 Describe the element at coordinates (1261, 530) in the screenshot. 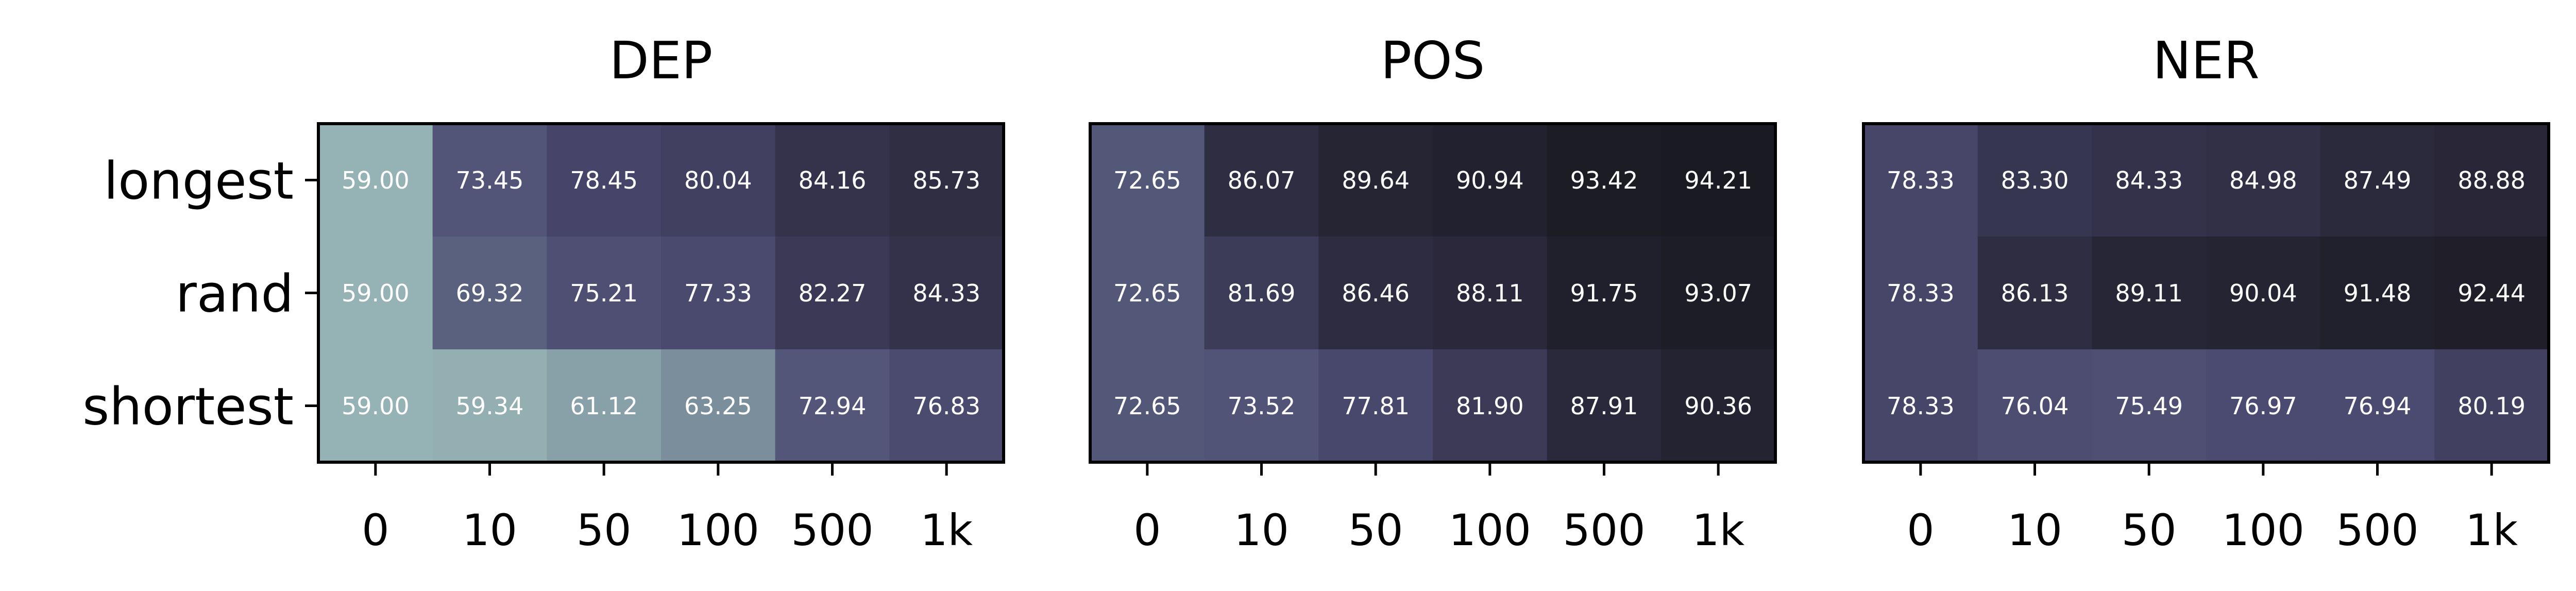

I see `x-tick-label: 10` at that location.